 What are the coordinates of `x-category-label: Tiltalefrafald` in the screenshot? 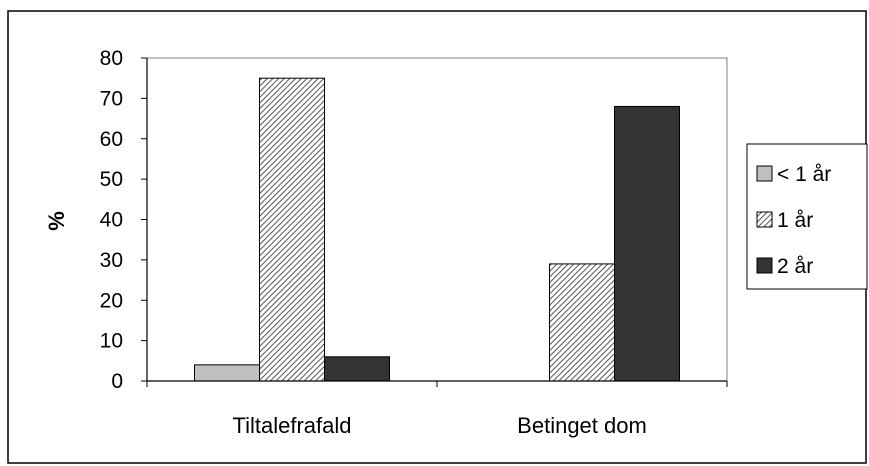 It's located at (291, 425).